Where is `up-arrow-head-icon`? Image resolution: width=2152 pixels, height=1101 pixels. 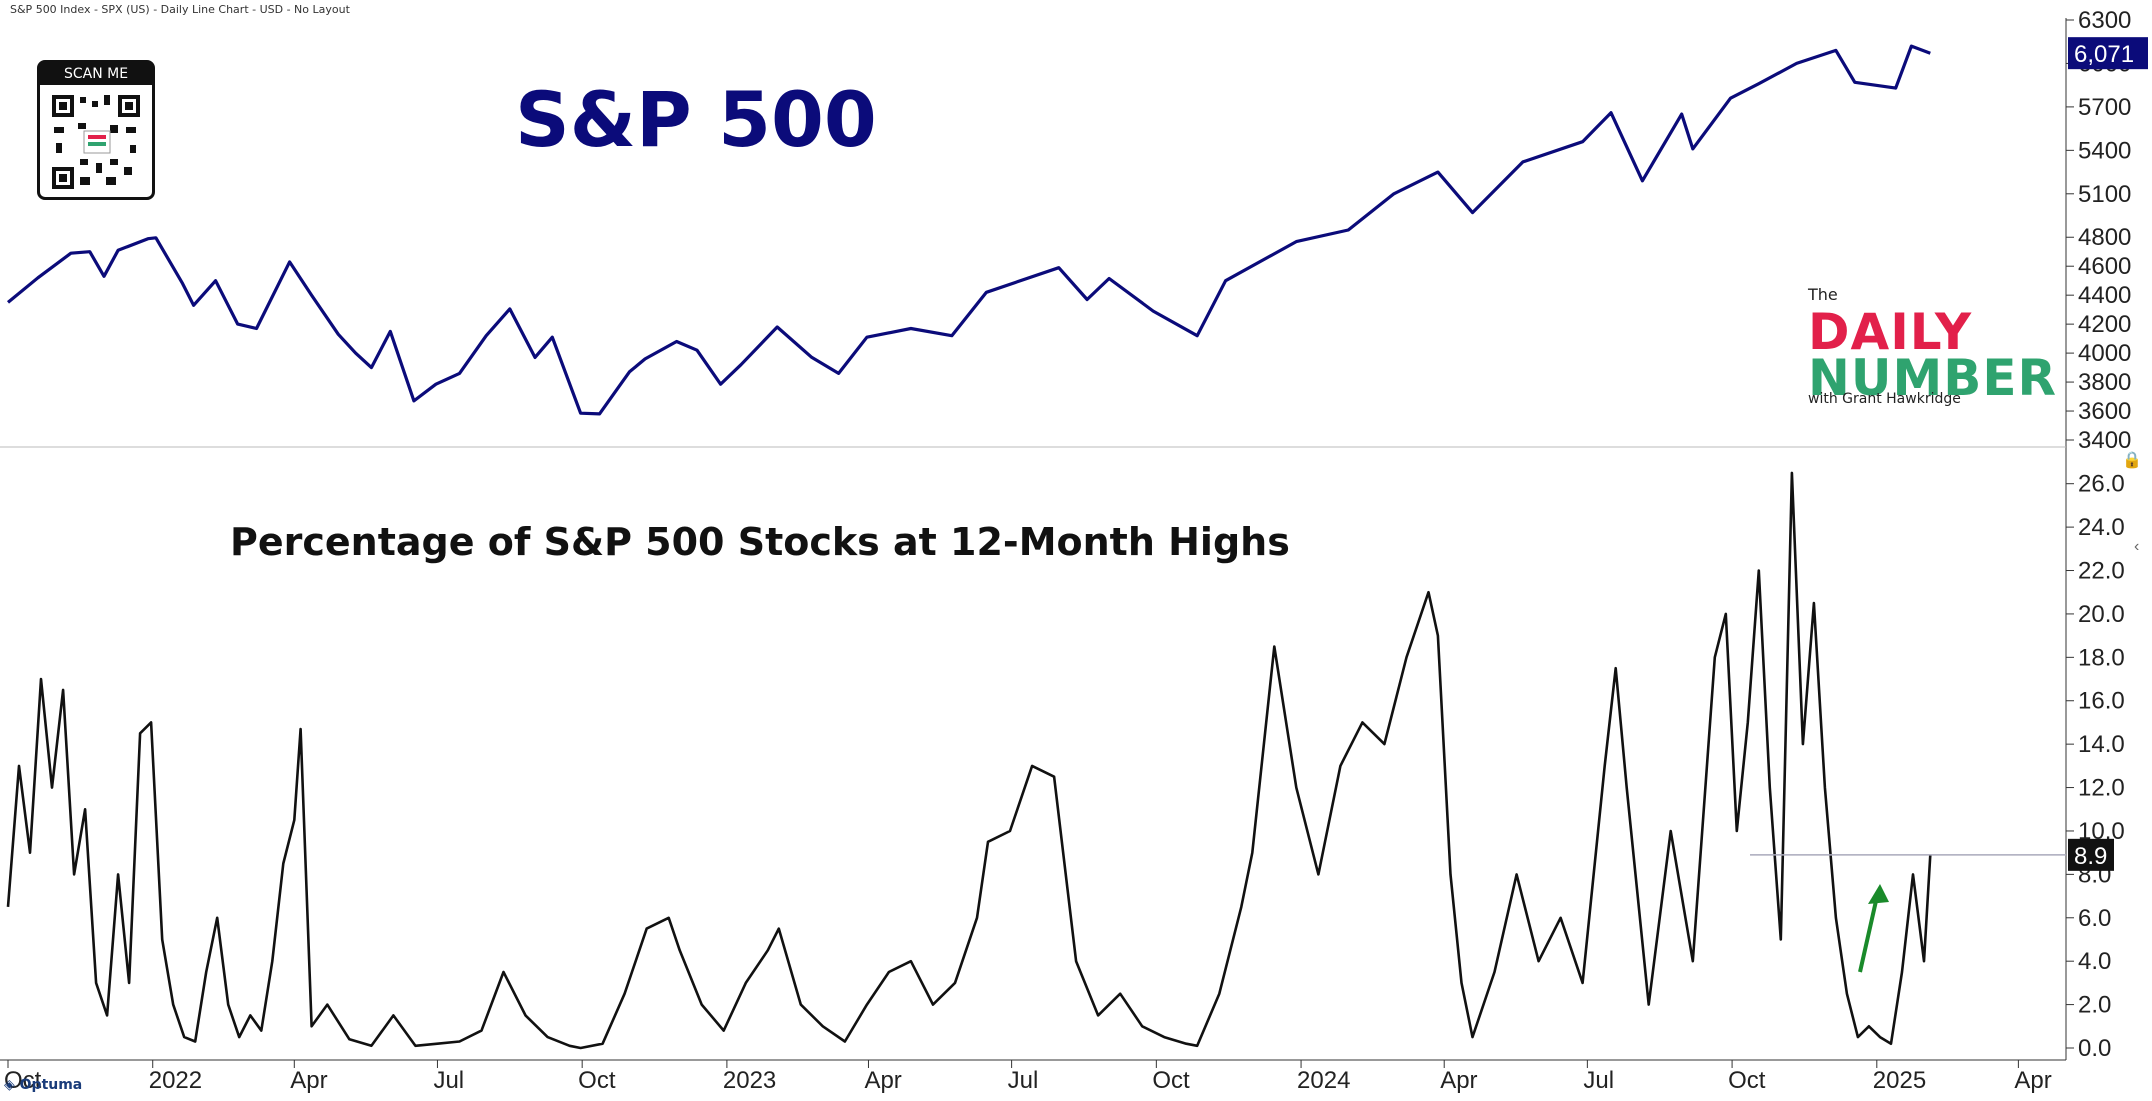
up-arrow-head-icon is located at coordinates (1878, 894).